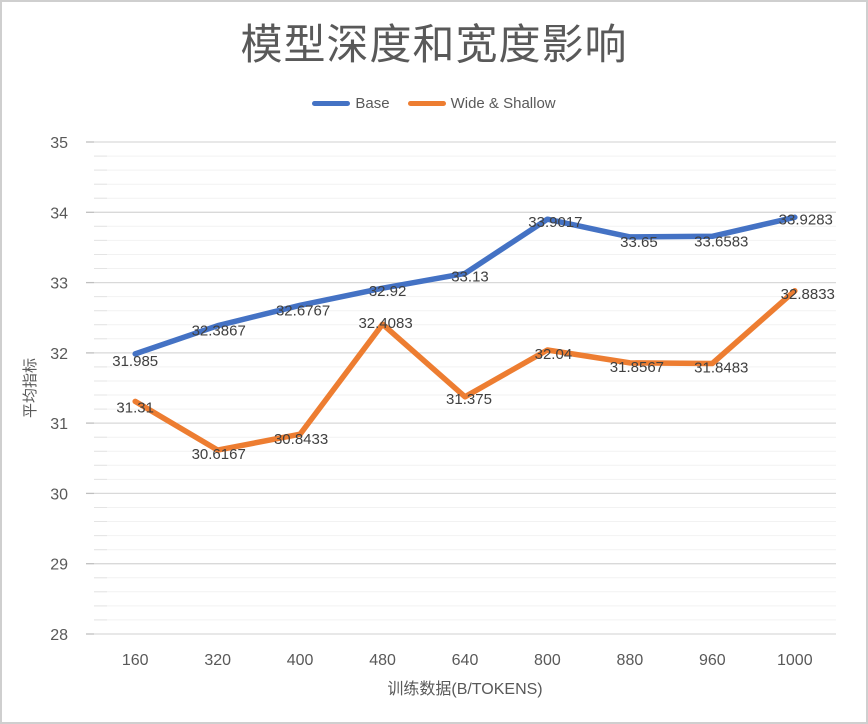 The image size is (868, 724). What do you see at coordinates (808, 294) in the screenshot?
I see `data-label: 32.8833` at bounding box center [808, 294].